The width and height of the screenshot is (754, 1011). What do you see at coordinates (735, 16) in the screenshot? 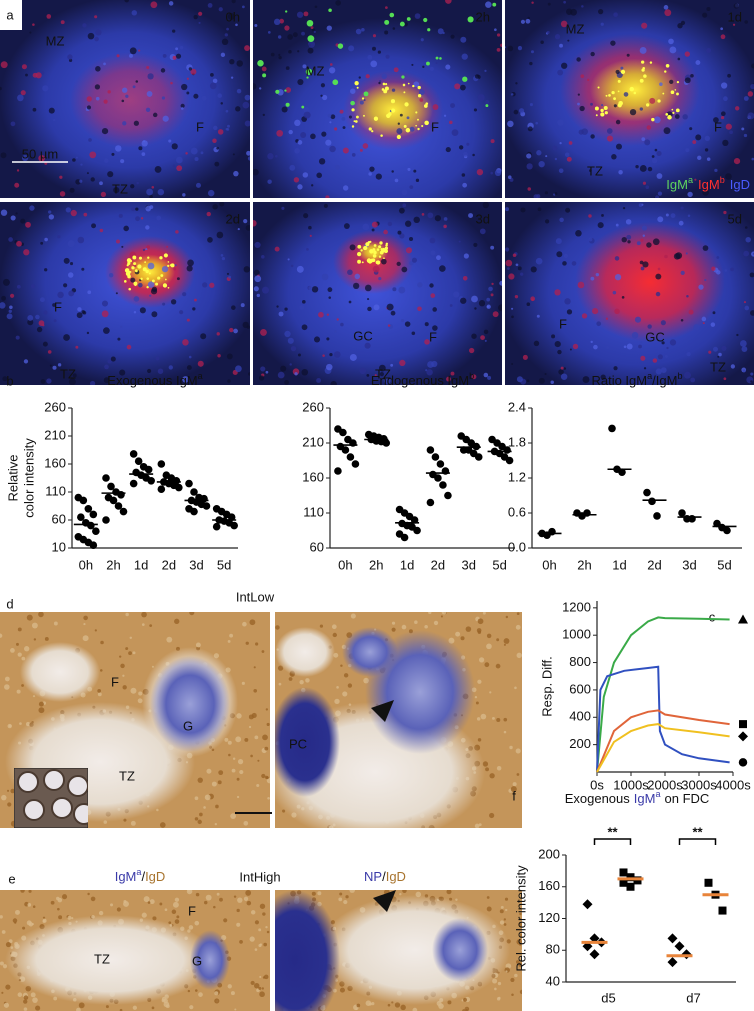
I see `time-label: 1d` at bounding box center [735, 16].